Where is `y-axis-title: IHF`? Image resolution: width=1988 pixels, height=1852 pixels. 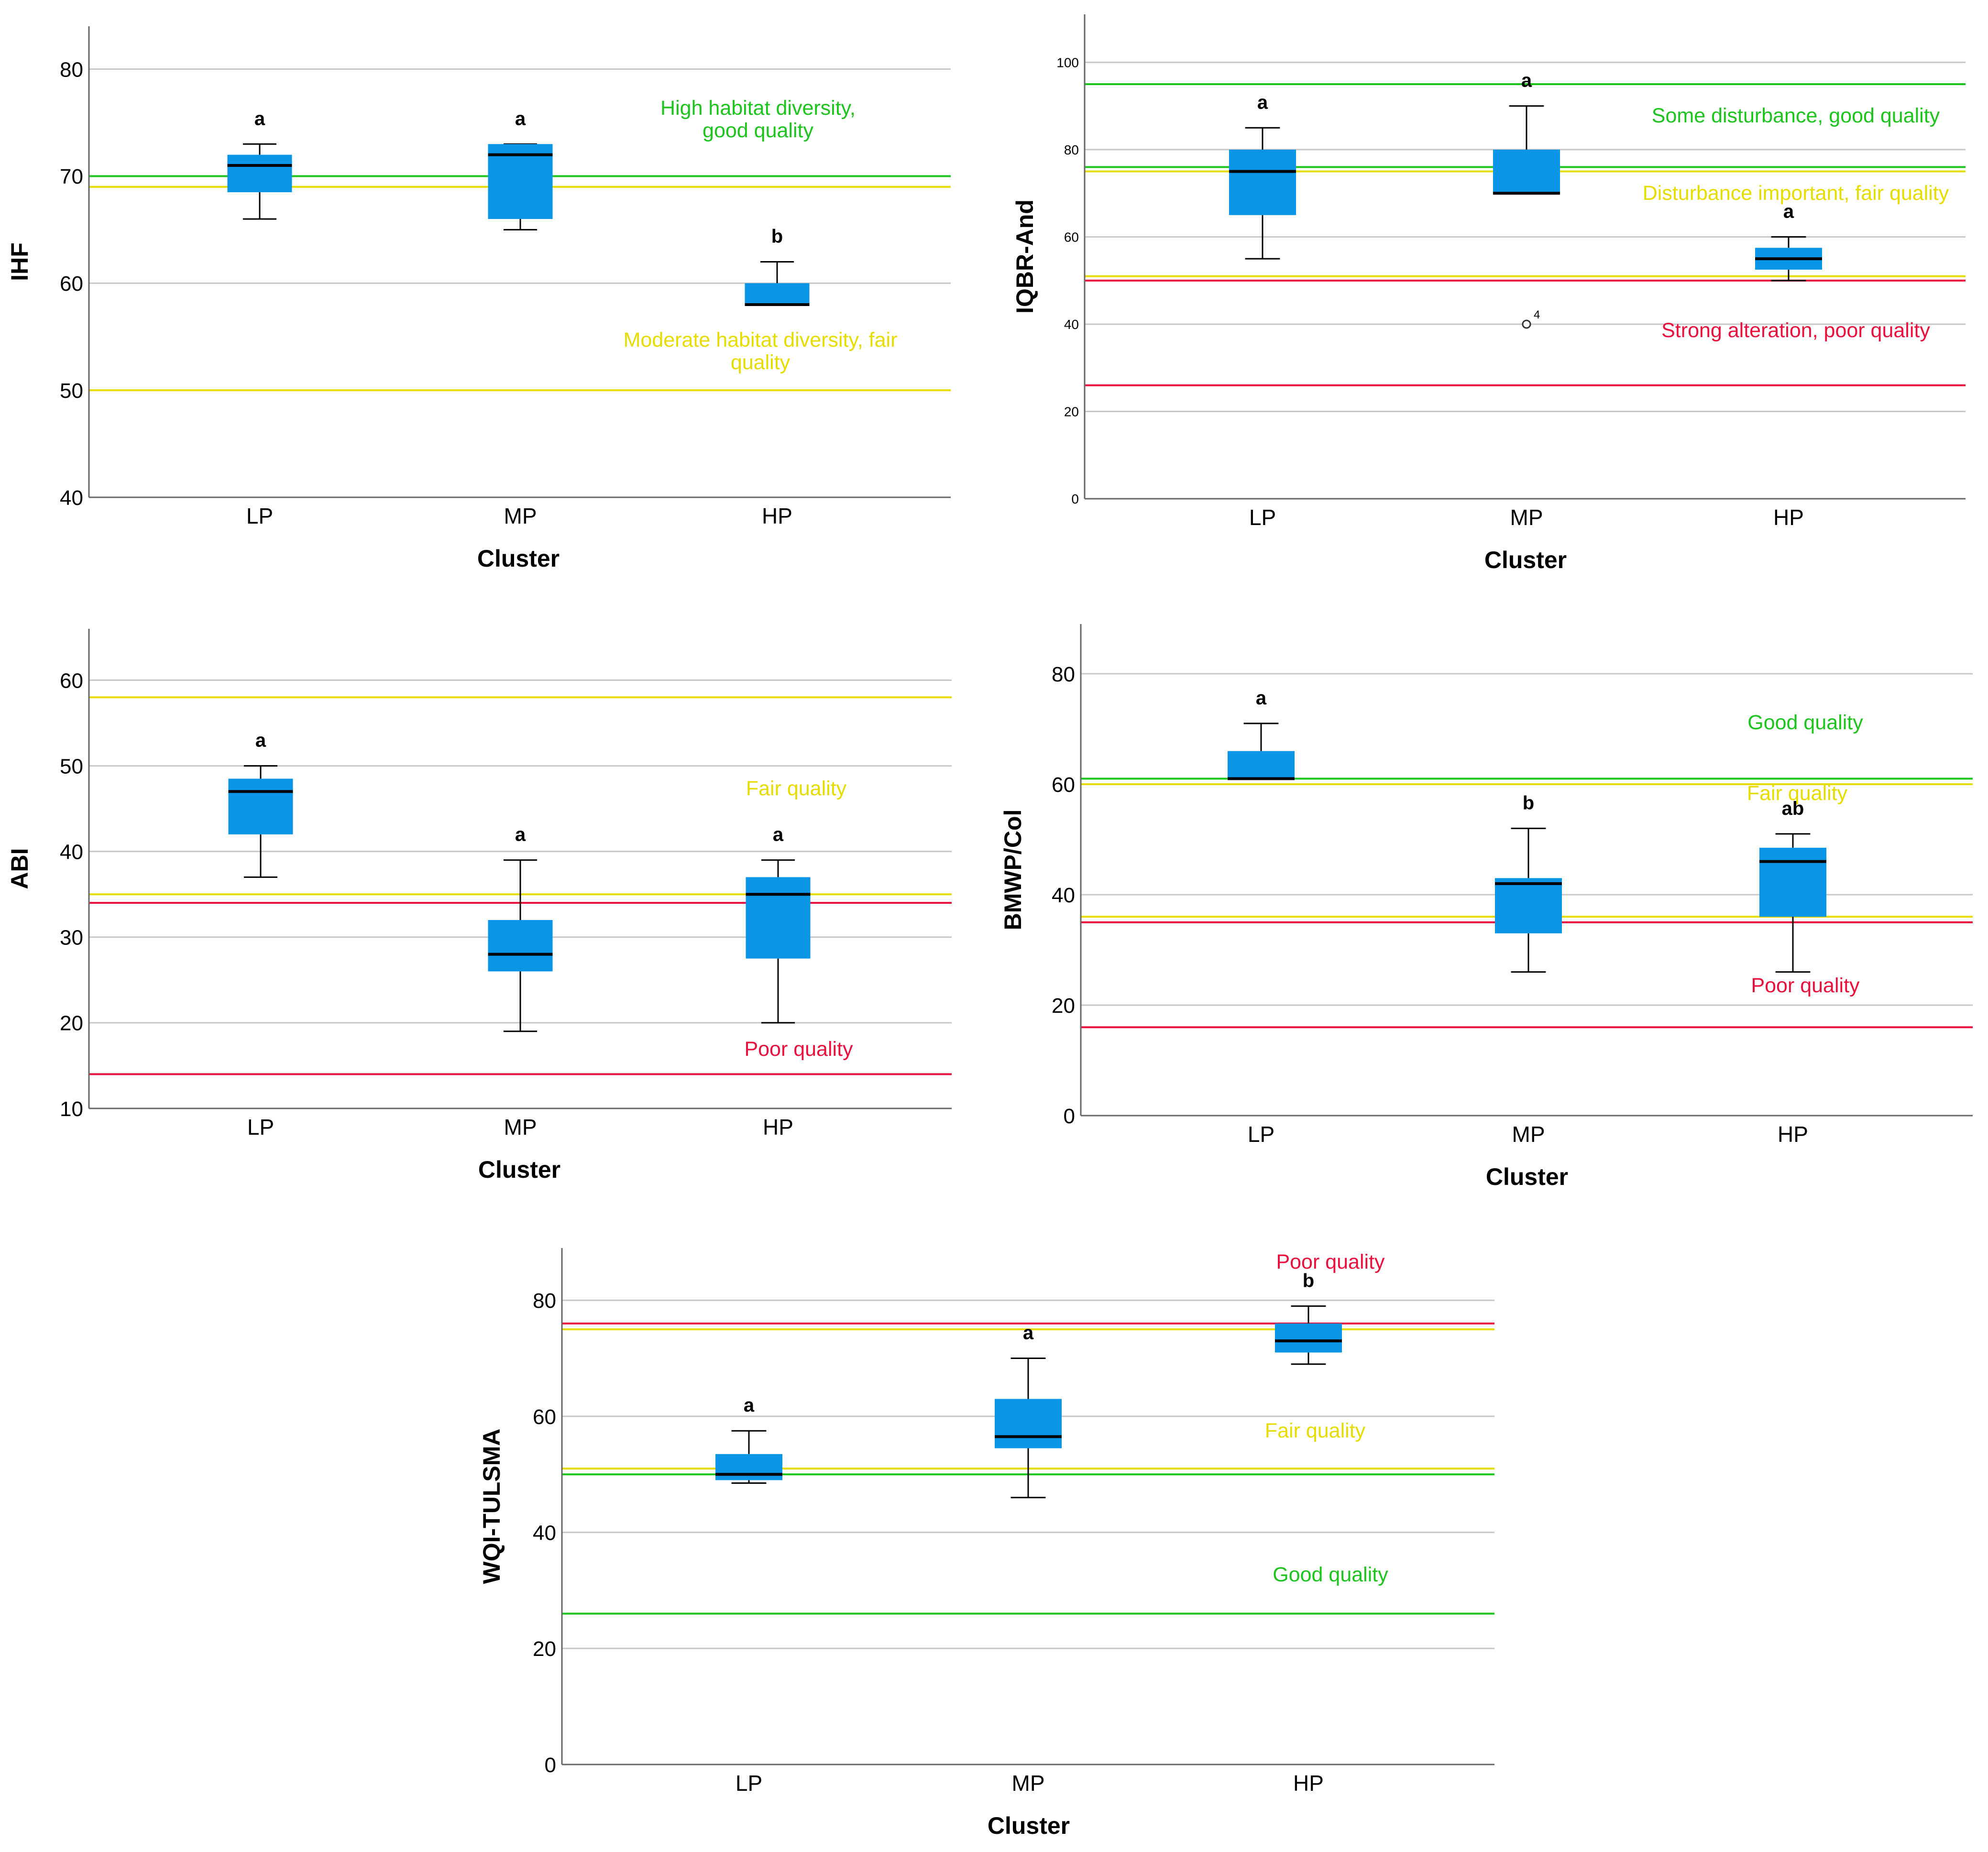
y-axis-title: IHF is located at coordinates (19, 261).